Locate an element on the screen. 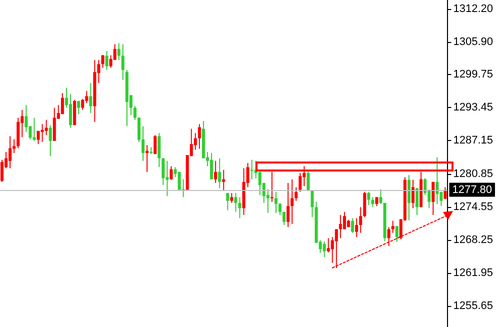 Image resolution: width=496 pixels, height=327 pixels. y-tick-label: 1312.20 is located at coordinates (473, 8).